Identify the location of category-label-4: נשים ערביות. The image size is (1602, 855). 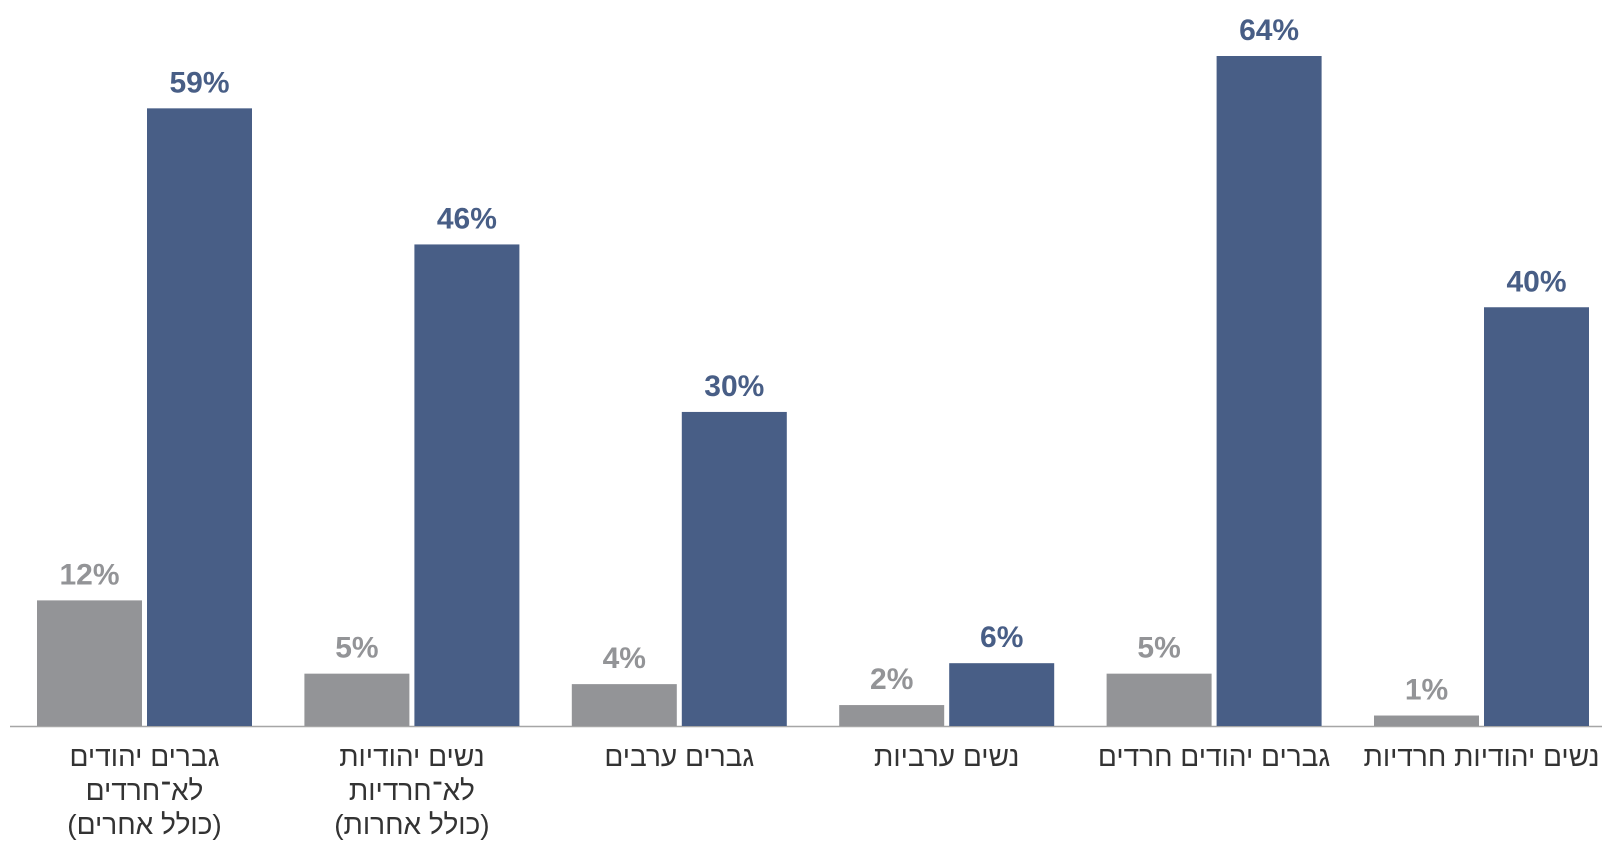
(946, 756).